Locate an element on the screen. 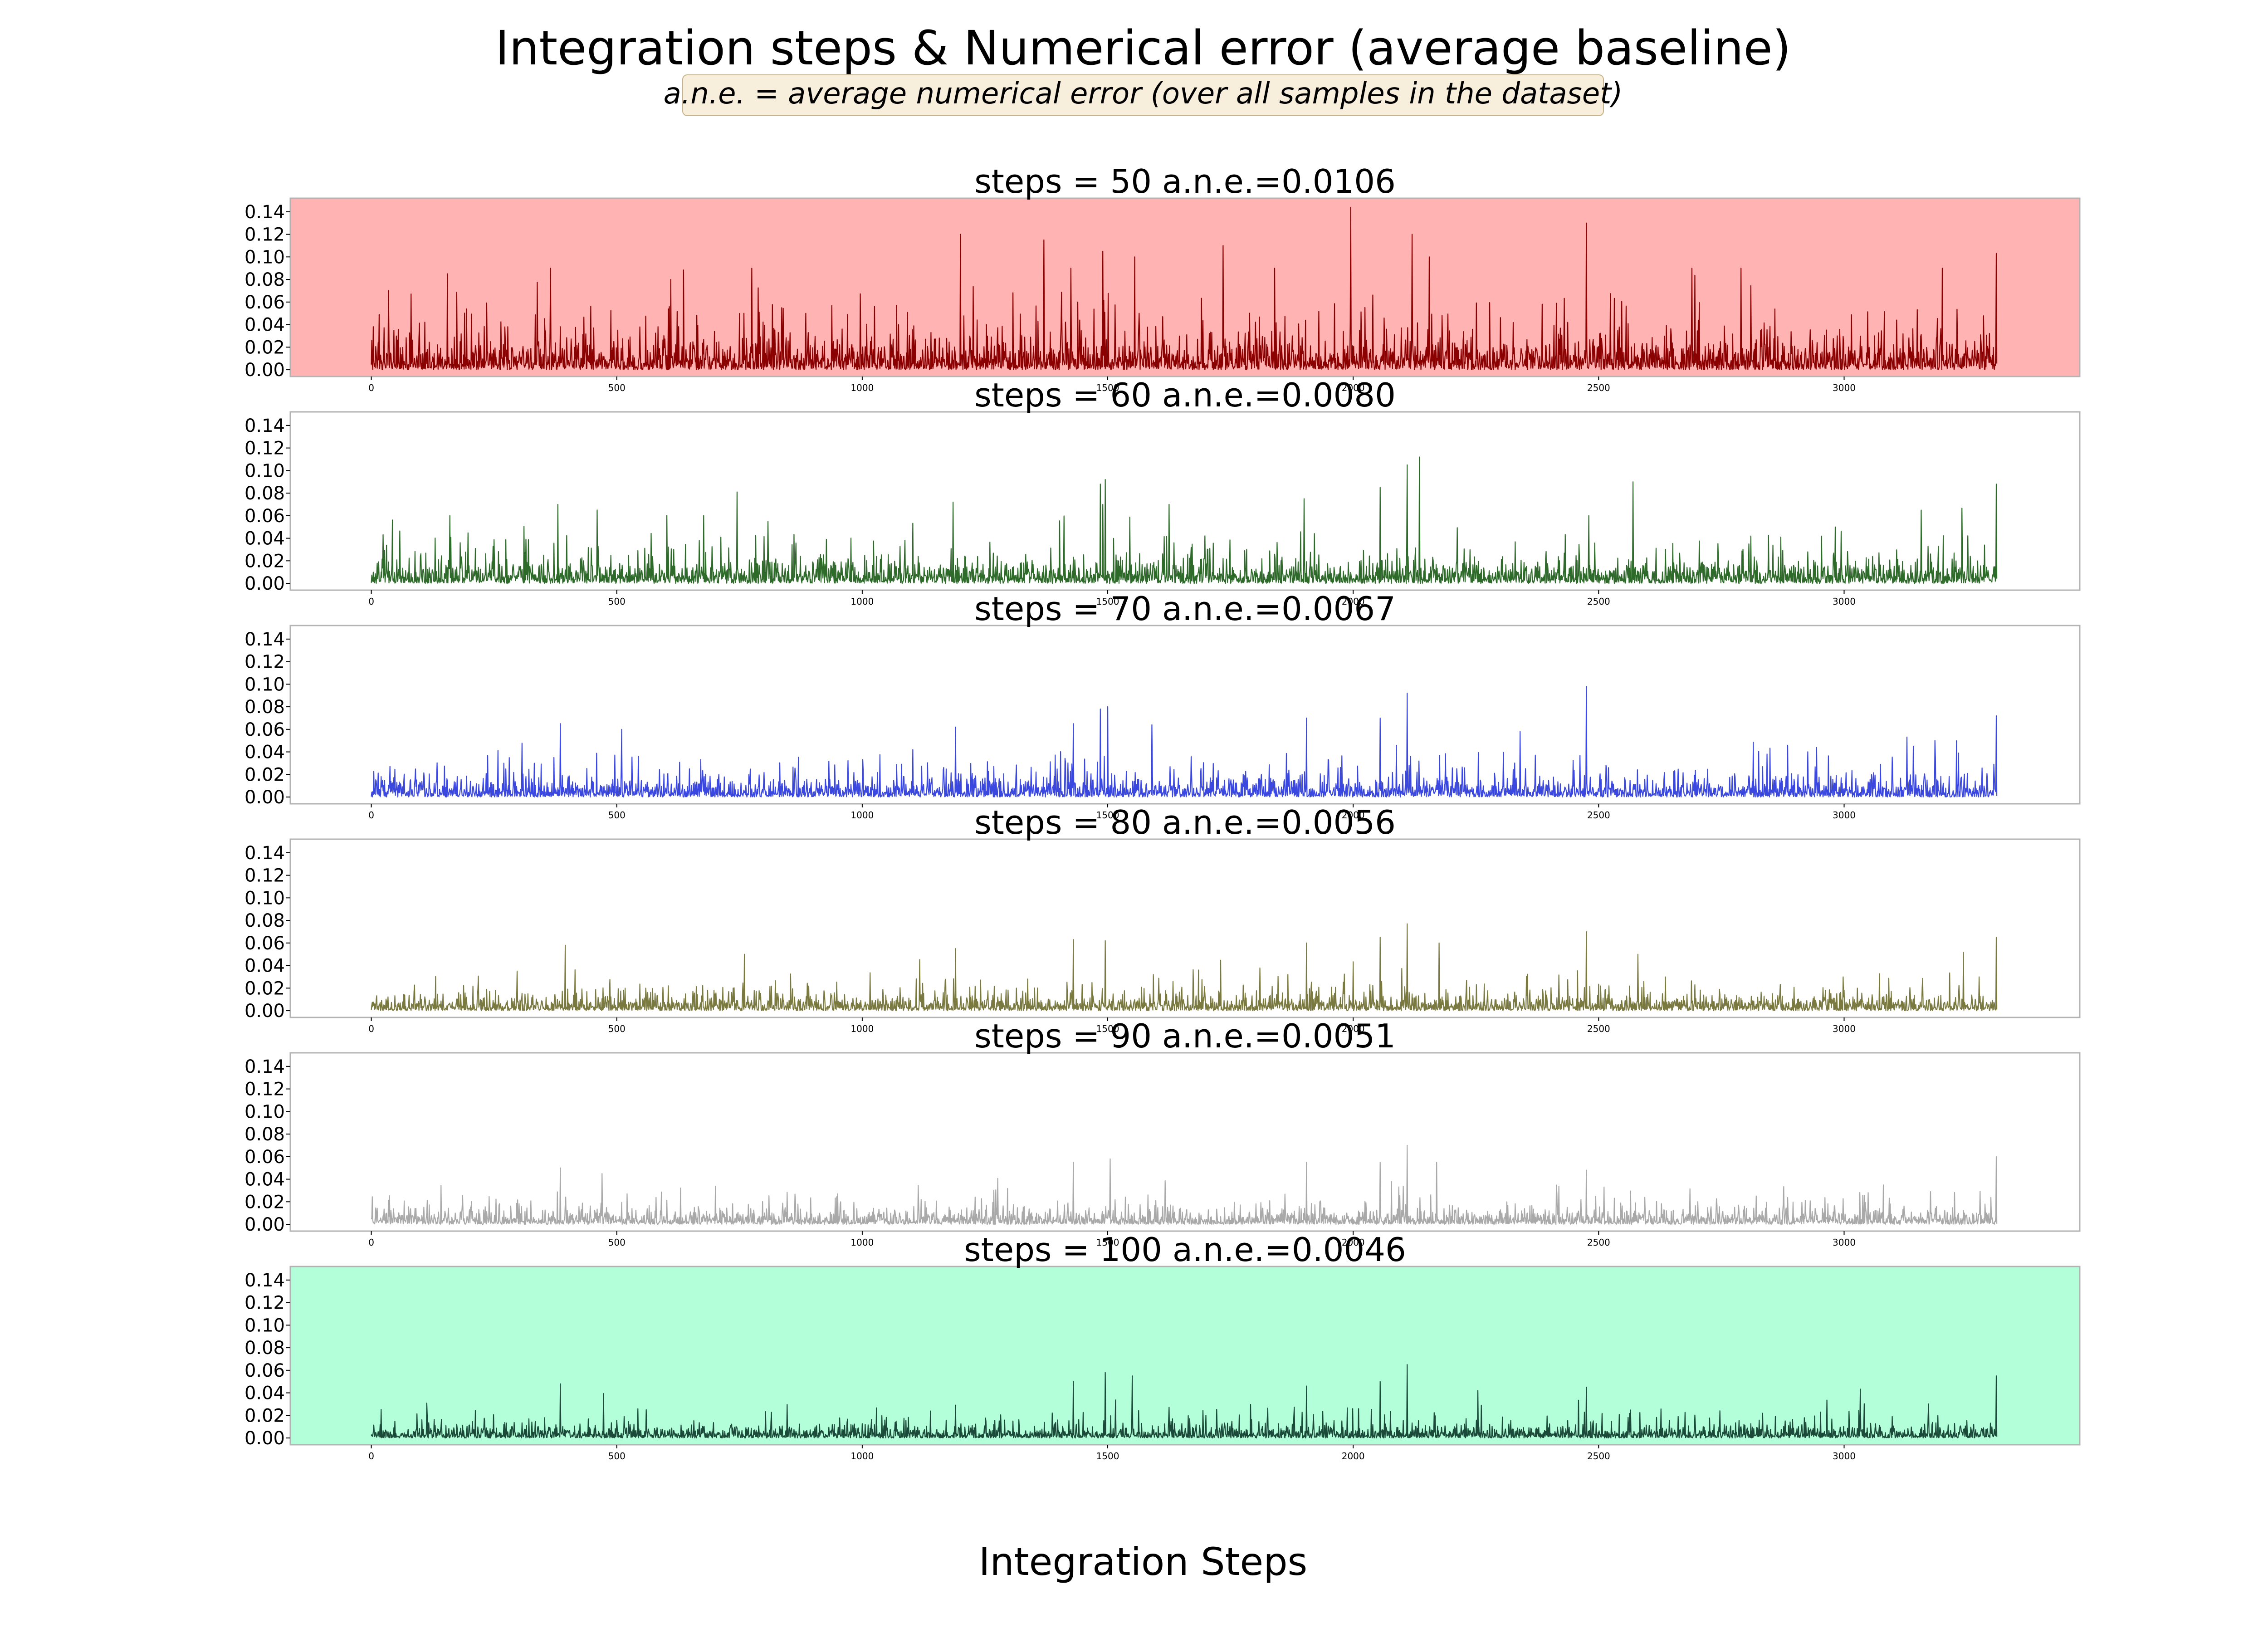 The height and width of the screenshot is (1633, 2268). subtitle-box is located at coordinates (1143, 95).